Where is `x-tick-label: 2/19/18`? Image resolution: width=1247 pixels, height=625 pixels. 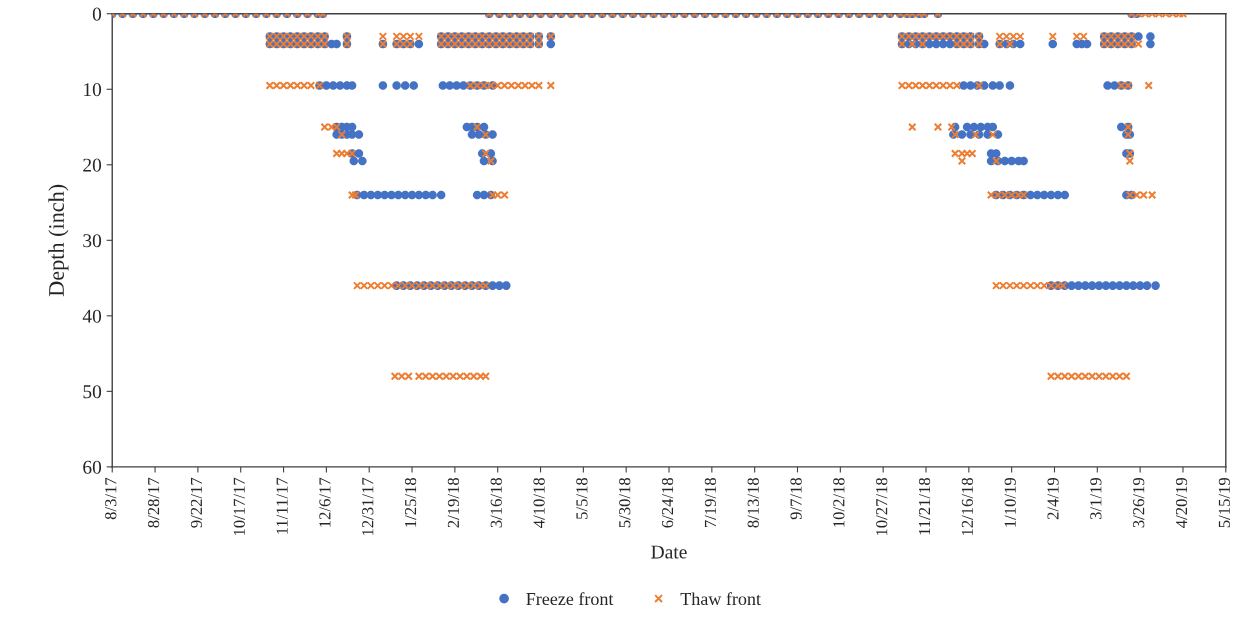 x-tick-label: 2/19/18 is located at coordinates (453, 502).